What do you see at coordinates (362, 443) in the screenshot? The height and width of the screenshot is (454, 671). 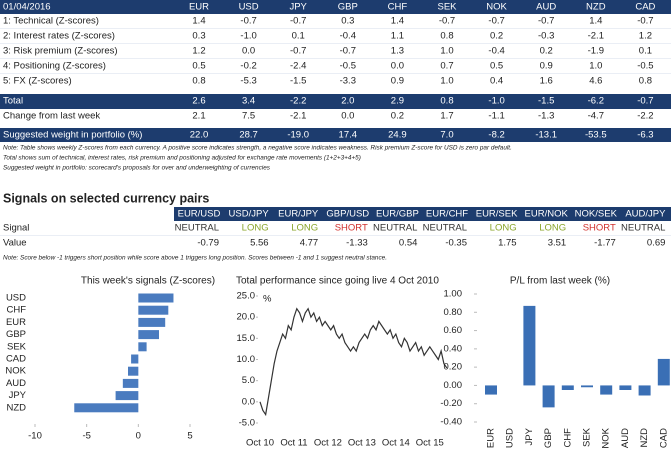 I see `x-tick-label: Oct 13` at bounding box center [362, 443].